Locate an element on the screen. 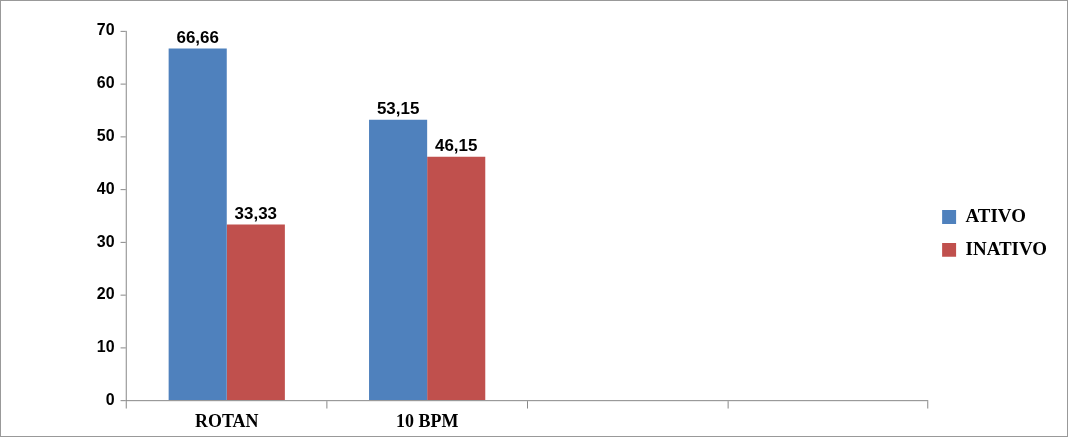  data-label: 53,15 is located at coordinates (398, 109).